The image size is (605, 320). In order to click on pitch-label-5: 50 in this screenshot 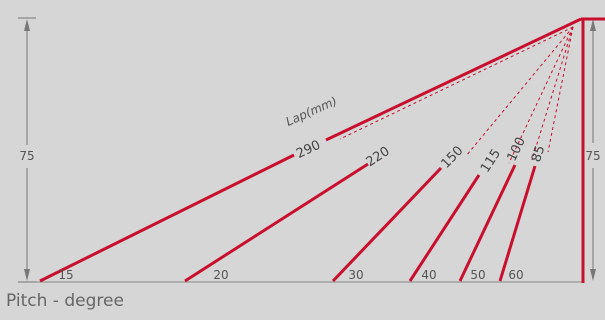, I will do `click(477, 275)`.